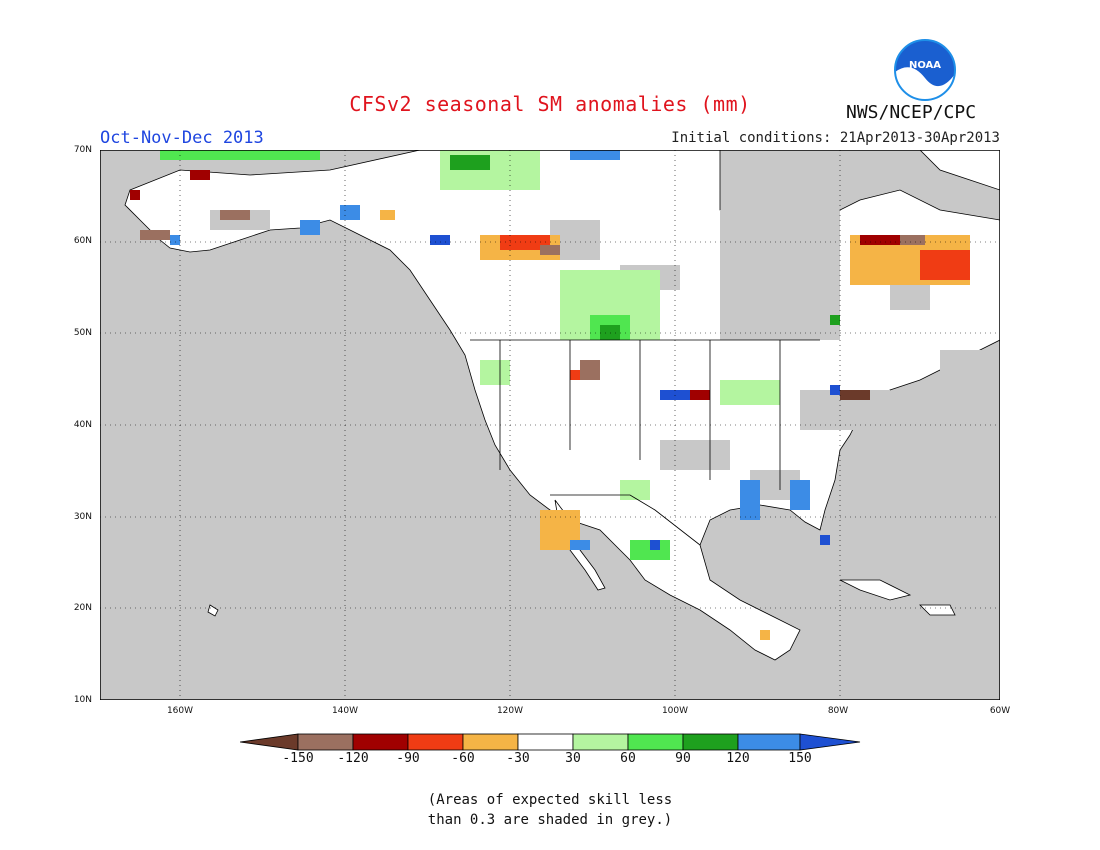 The image size is (1100, 850). Describe the element at coordinates (298, 758) in the screenshot. I see `colorbar-label: -150` at that location.